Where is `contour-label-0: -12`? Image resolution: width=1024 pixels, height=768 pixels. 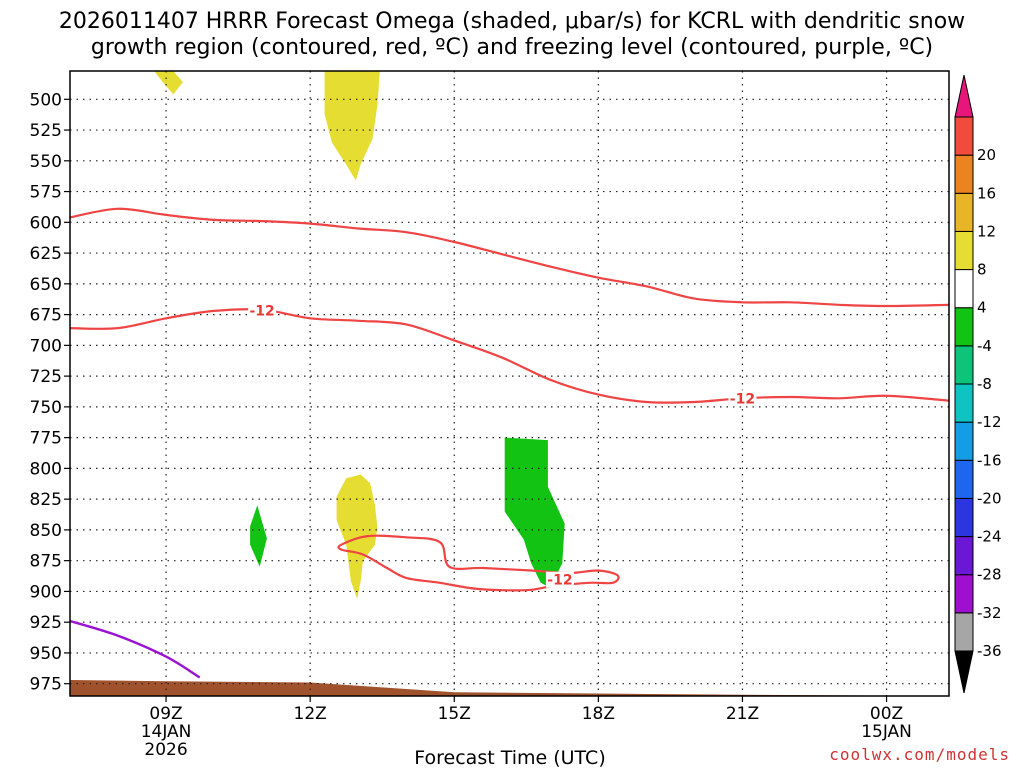
contour-label-0: -12 is located at coordinates (261, 311).